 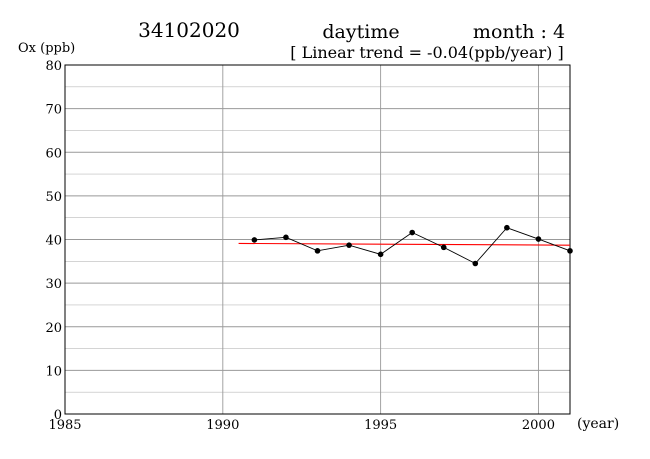 I want to click on y-tick-label: 30, so click(x=53, y=284).